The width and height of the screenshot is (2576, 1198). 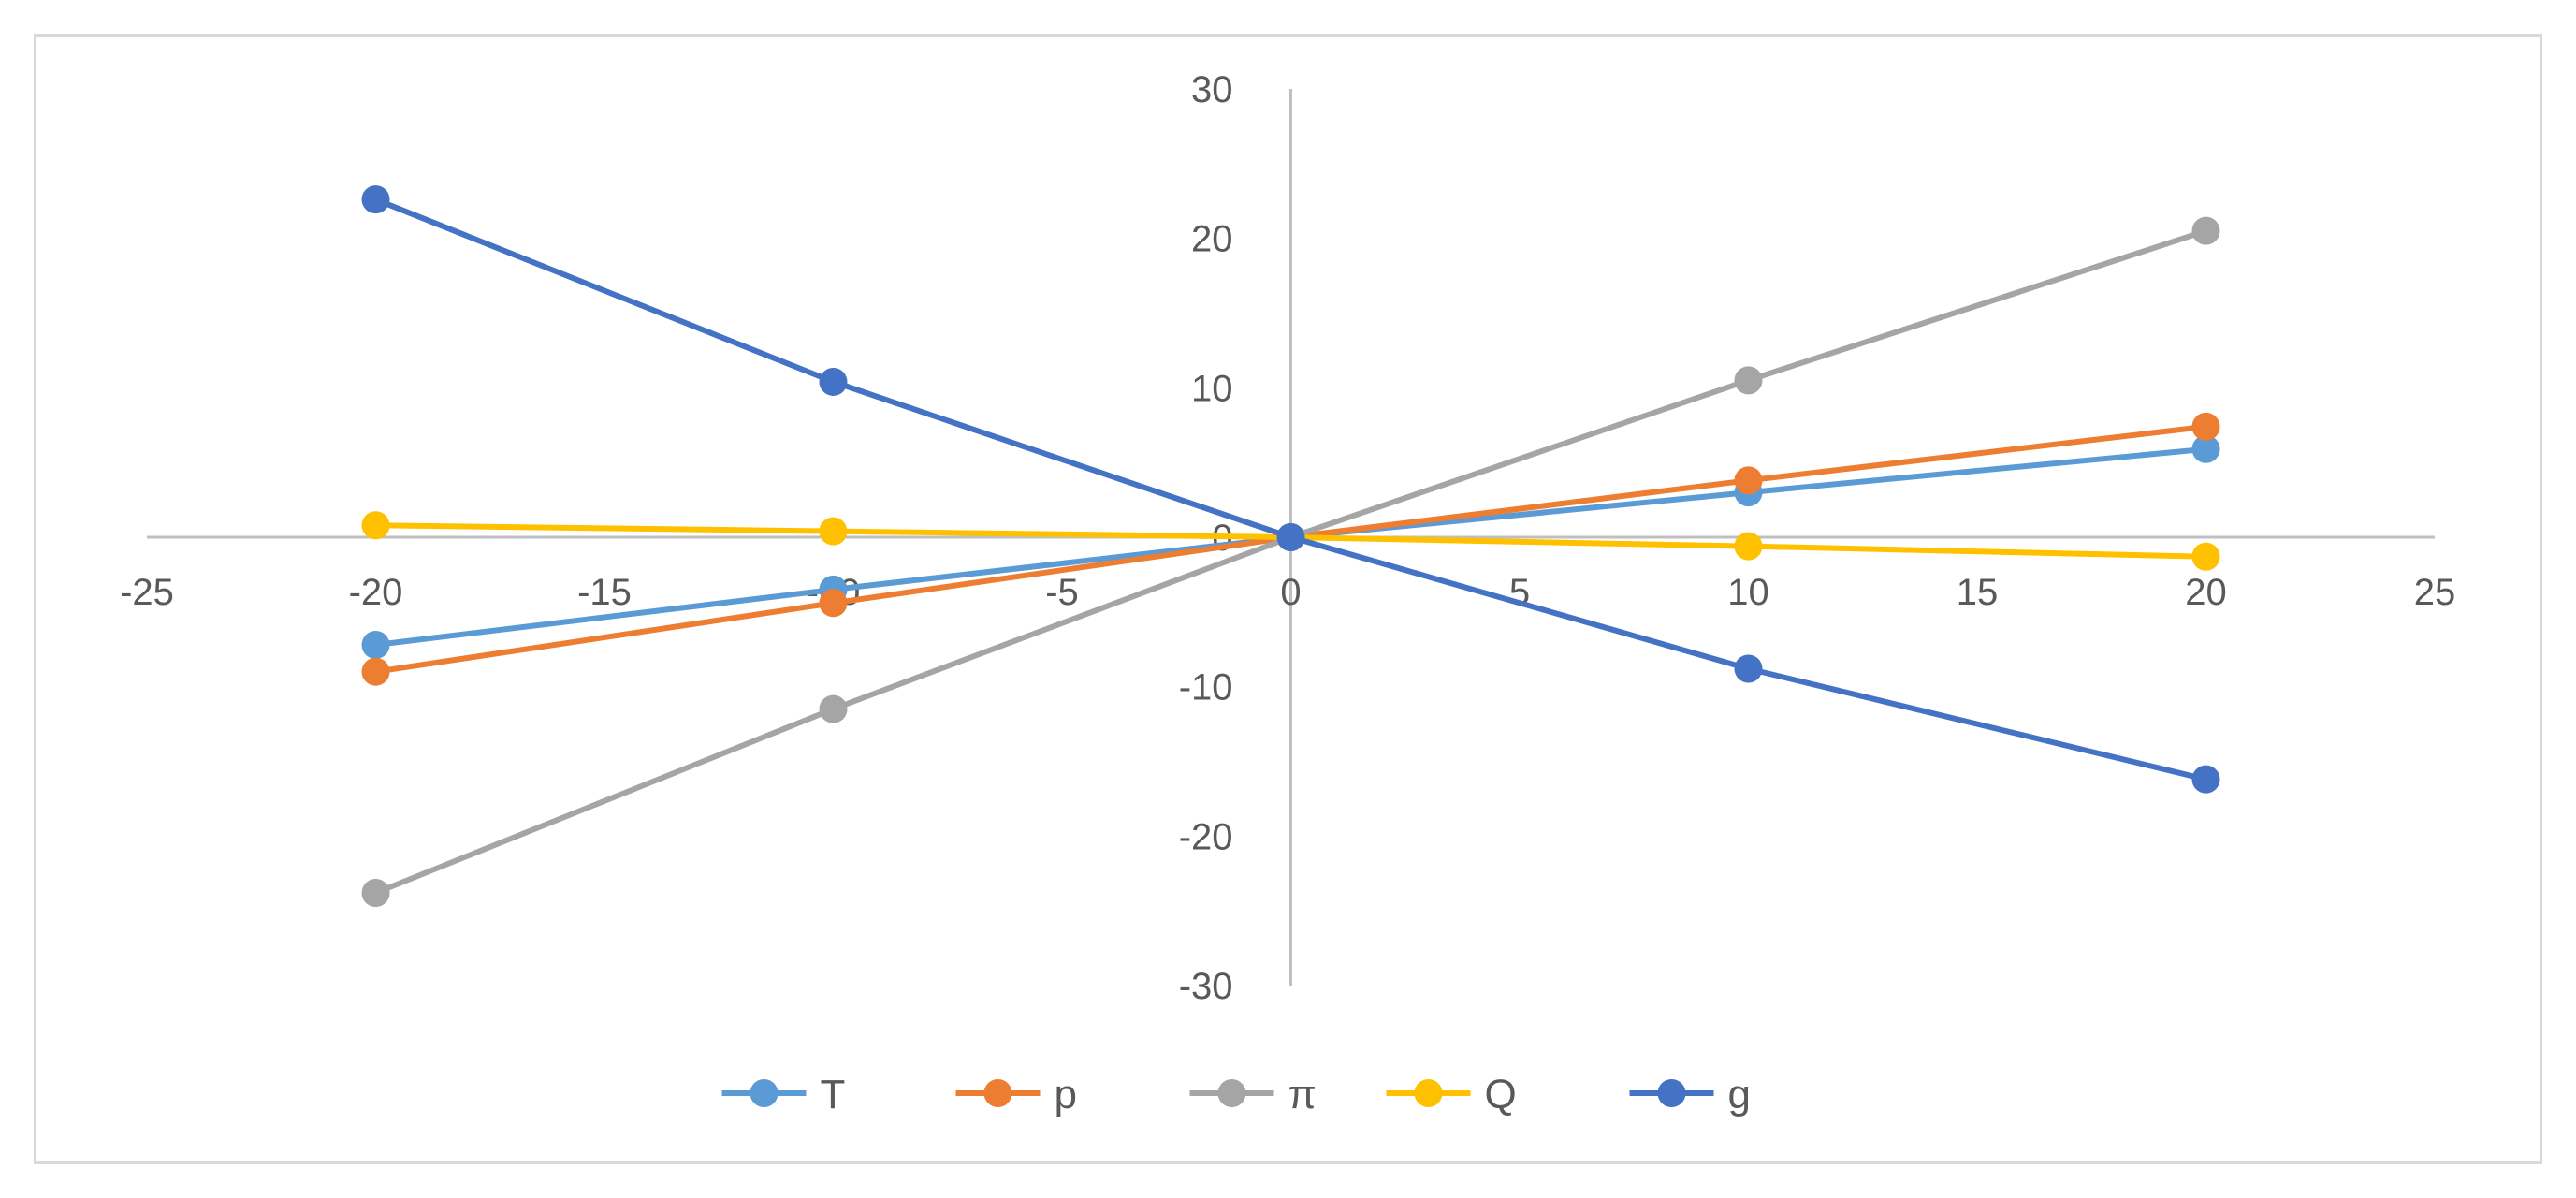 I want to click on x-tick-label: 25, so click(x=2435, y=592).